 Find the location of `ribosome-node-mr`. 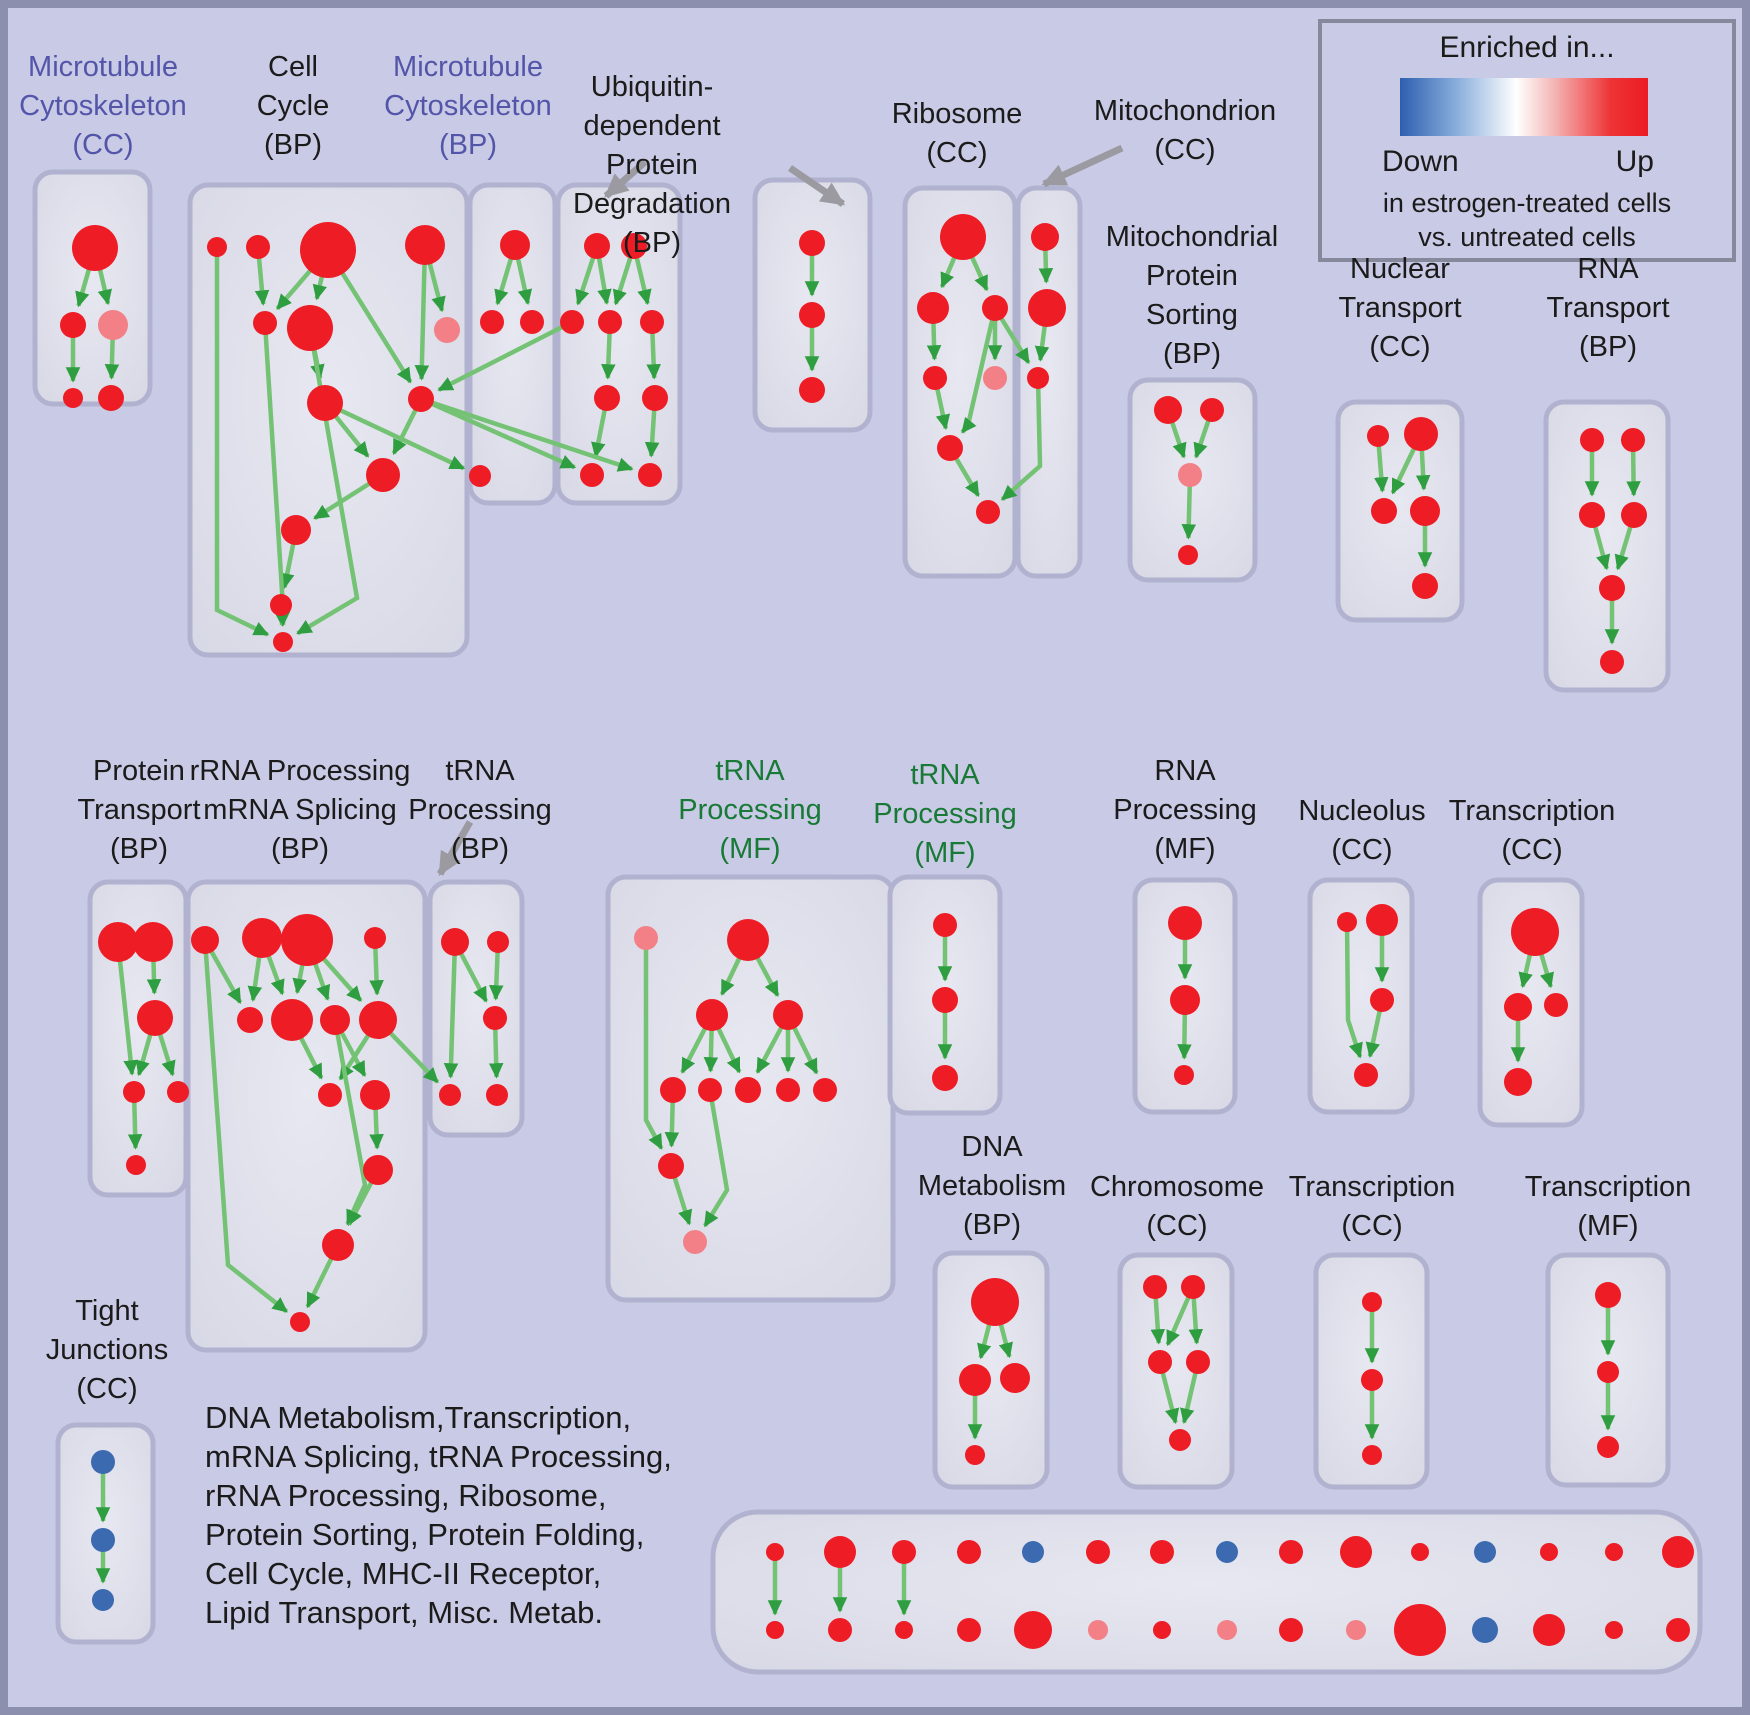

ribosome-node-mr is located at coordinates (995, 308).